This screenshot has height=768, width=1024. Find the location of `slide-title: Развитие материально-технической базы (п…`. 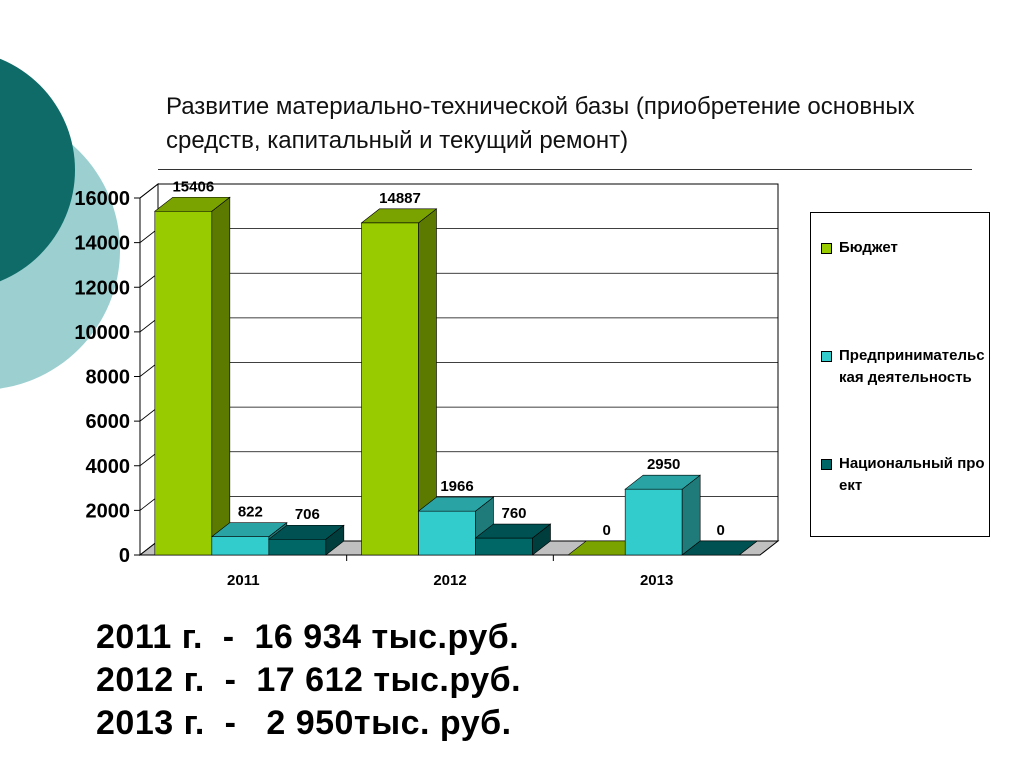

slide-title: Развитие материально-технической базы (п… is located at coordinates (540, 123).